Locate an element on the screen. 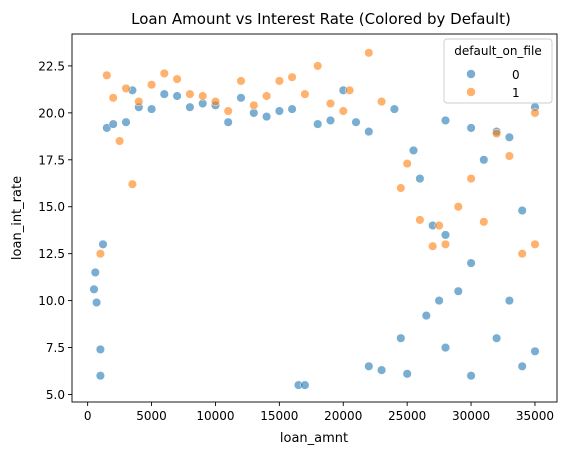  y-tick-label-6: 20.0 is located at coordinates (51, 113).